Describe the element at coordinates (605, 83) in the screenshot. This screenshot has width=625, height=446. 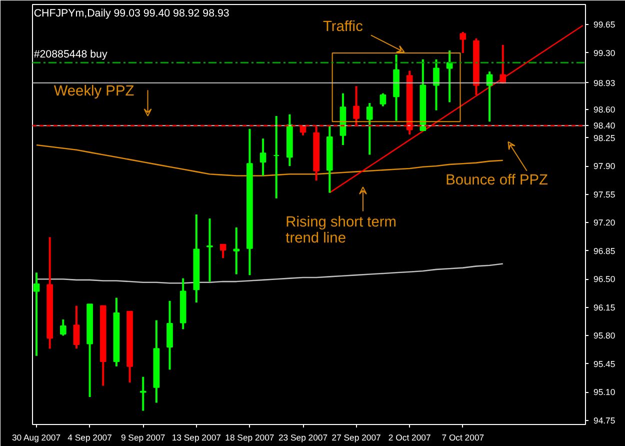
I see `ref-line-label: 98.93` at that location.